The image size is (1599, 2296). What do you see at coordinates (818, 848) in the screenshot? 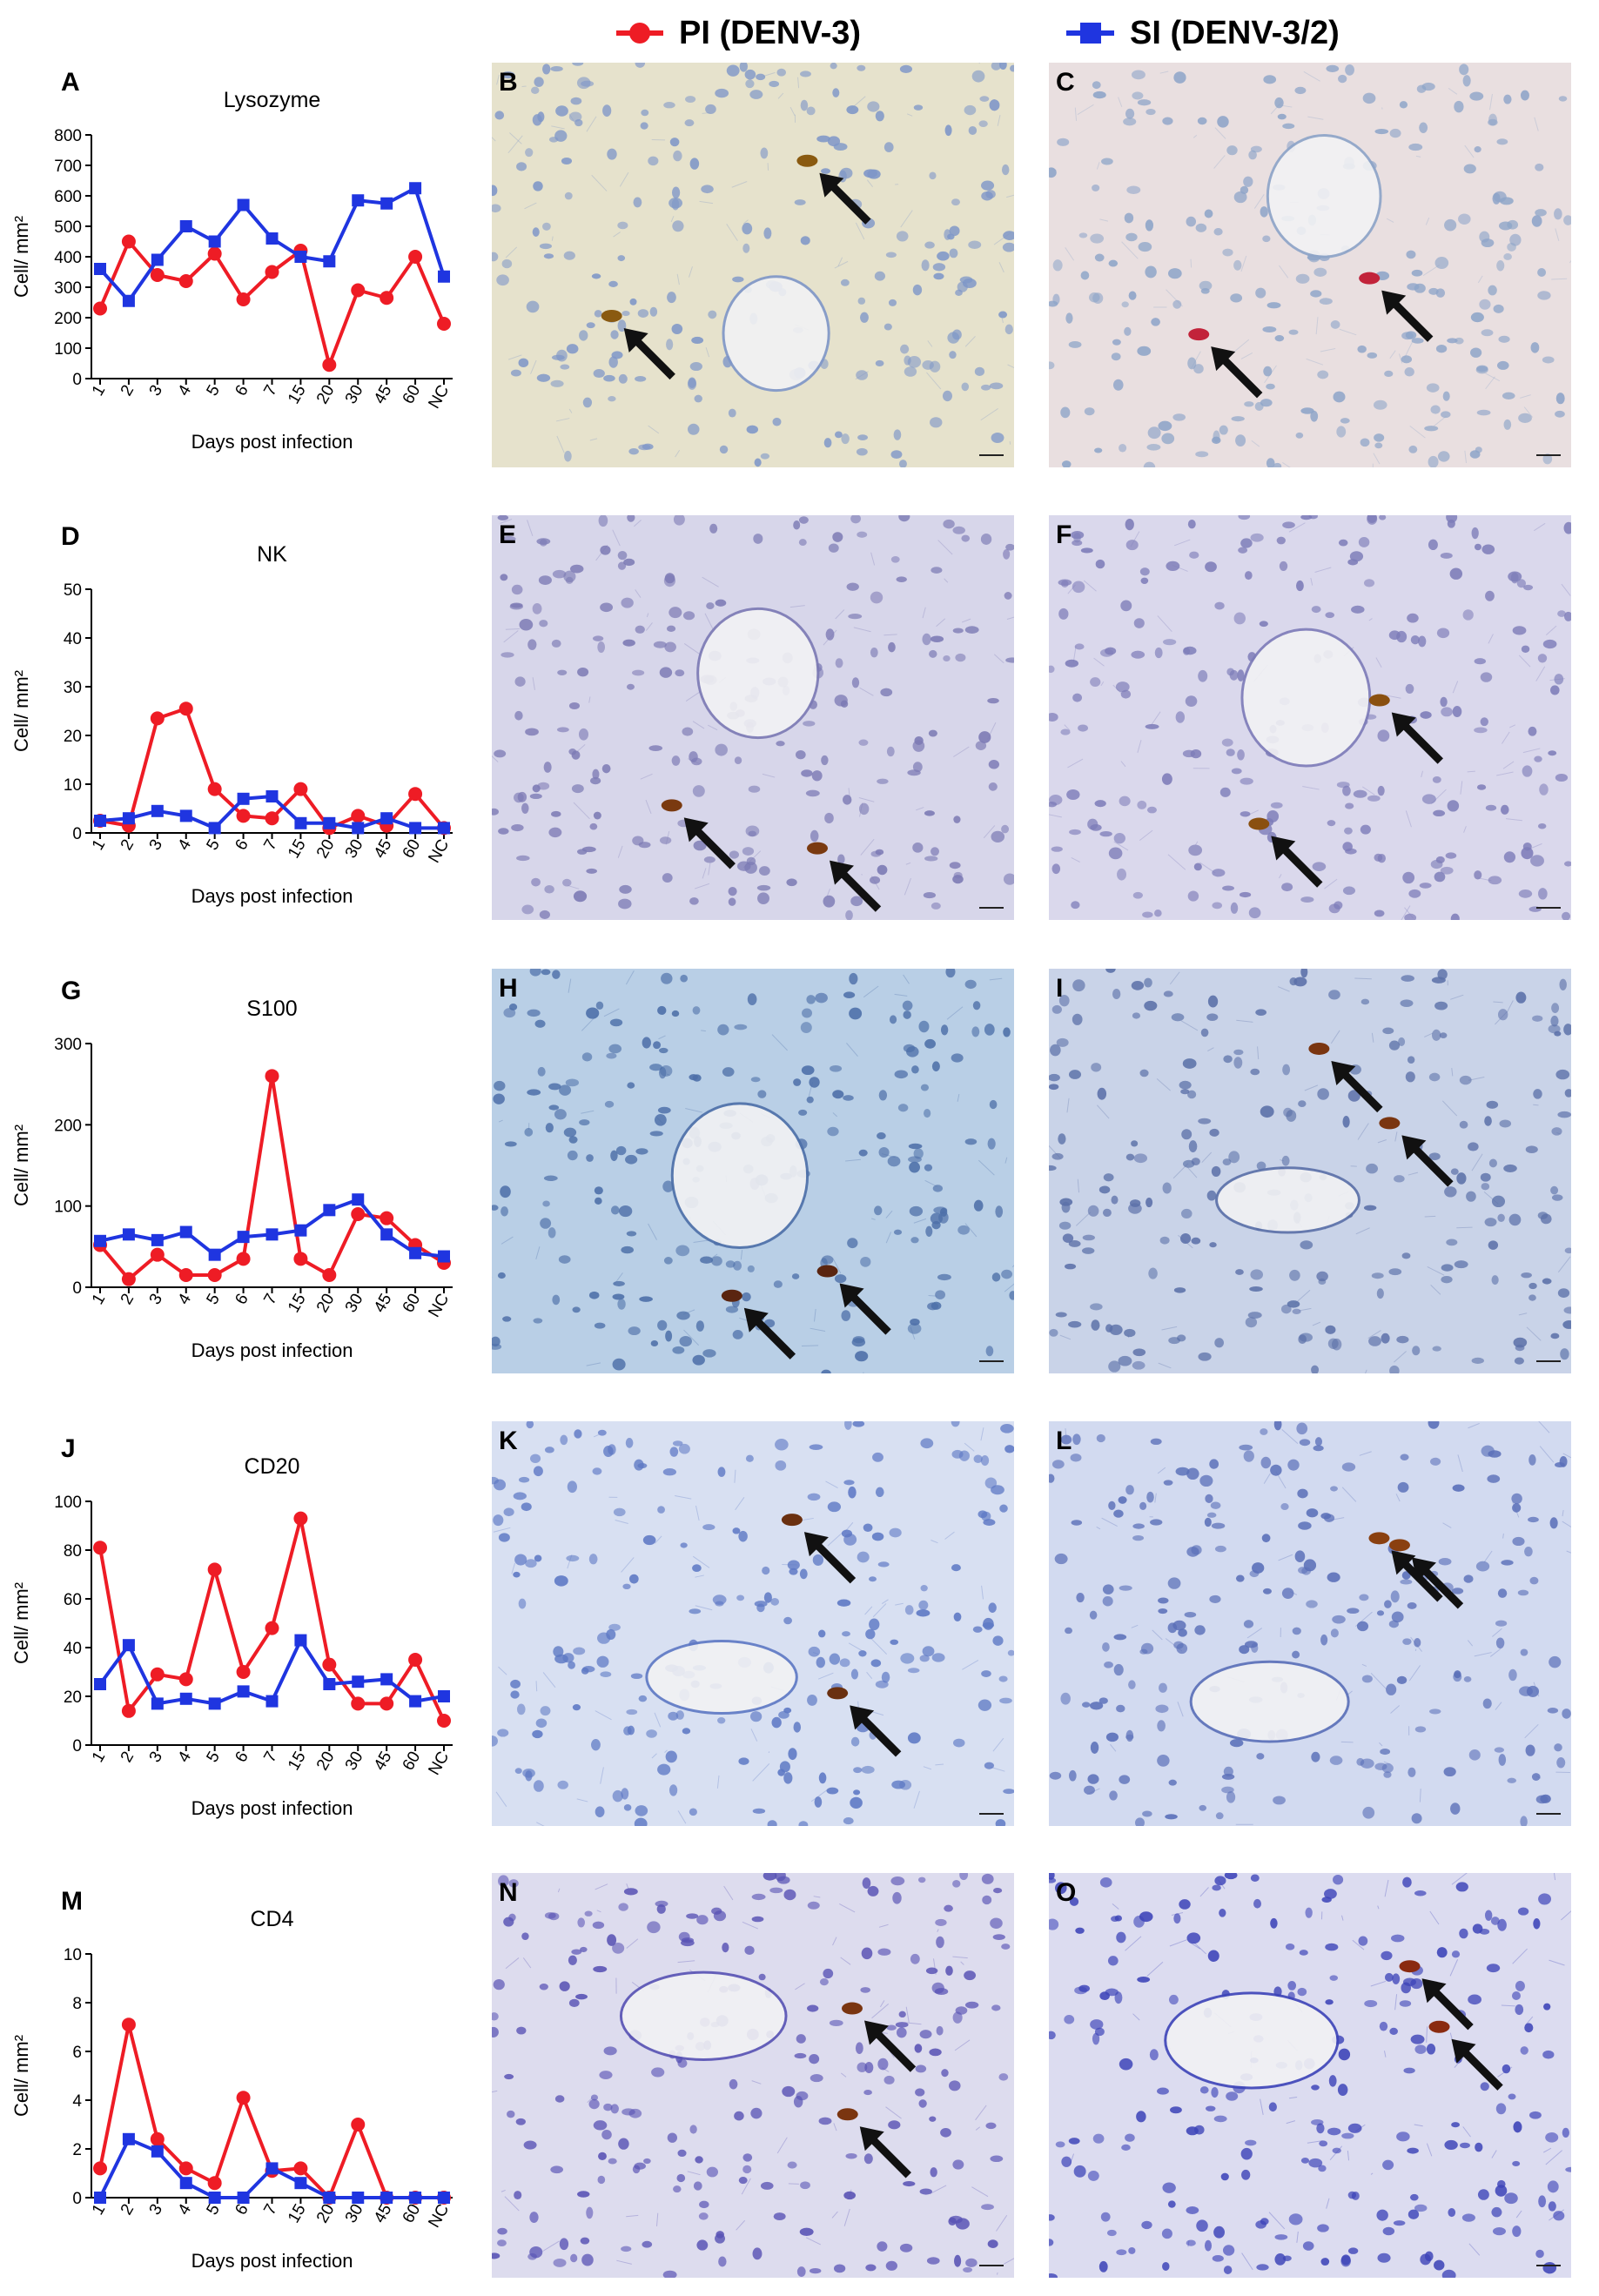
I see `stained-cell` at bounding box center [818, 848].